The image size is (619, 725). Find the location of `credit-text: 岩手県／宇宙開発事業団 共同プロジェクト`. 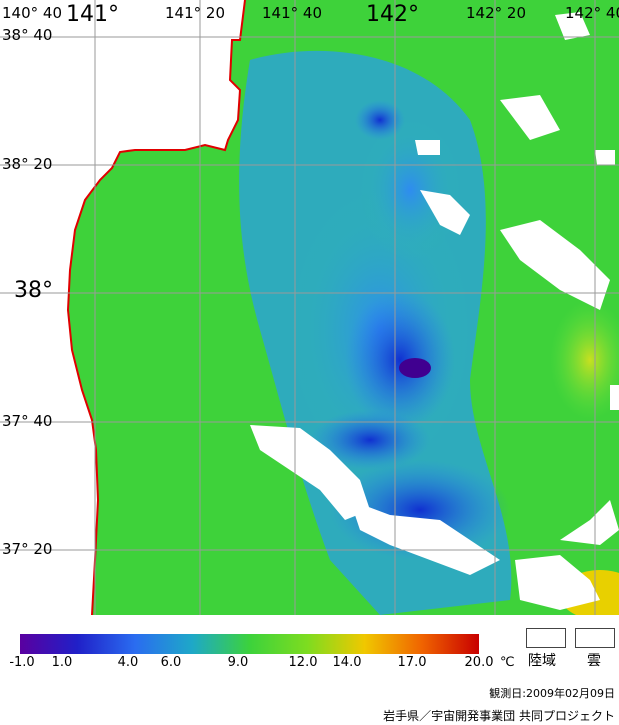

credit-text: 岩手県／宇宙開発事業団 共同プロジェクト is located at coordinates (499, 716).